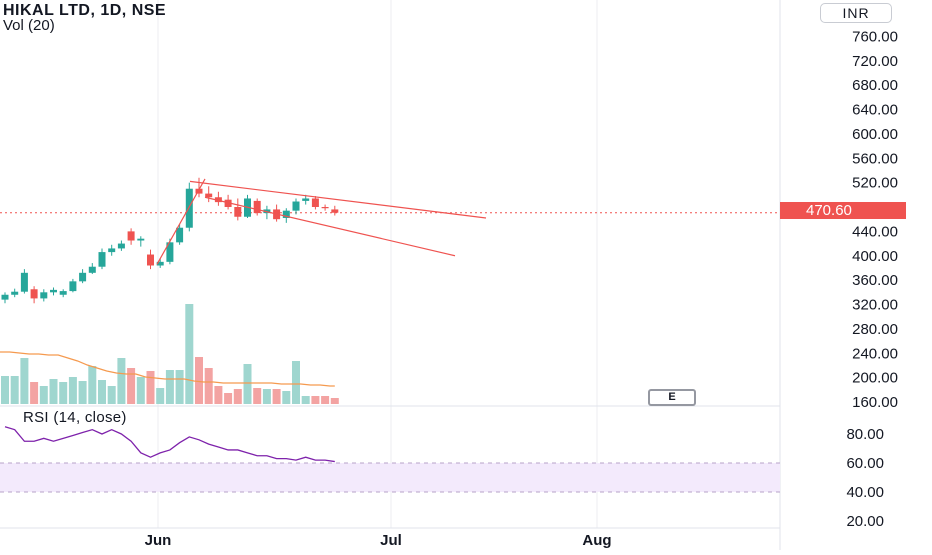 This screenshot has width=932, height=555. I want to click on price-tick-label: 400.00, so click(875, 256).